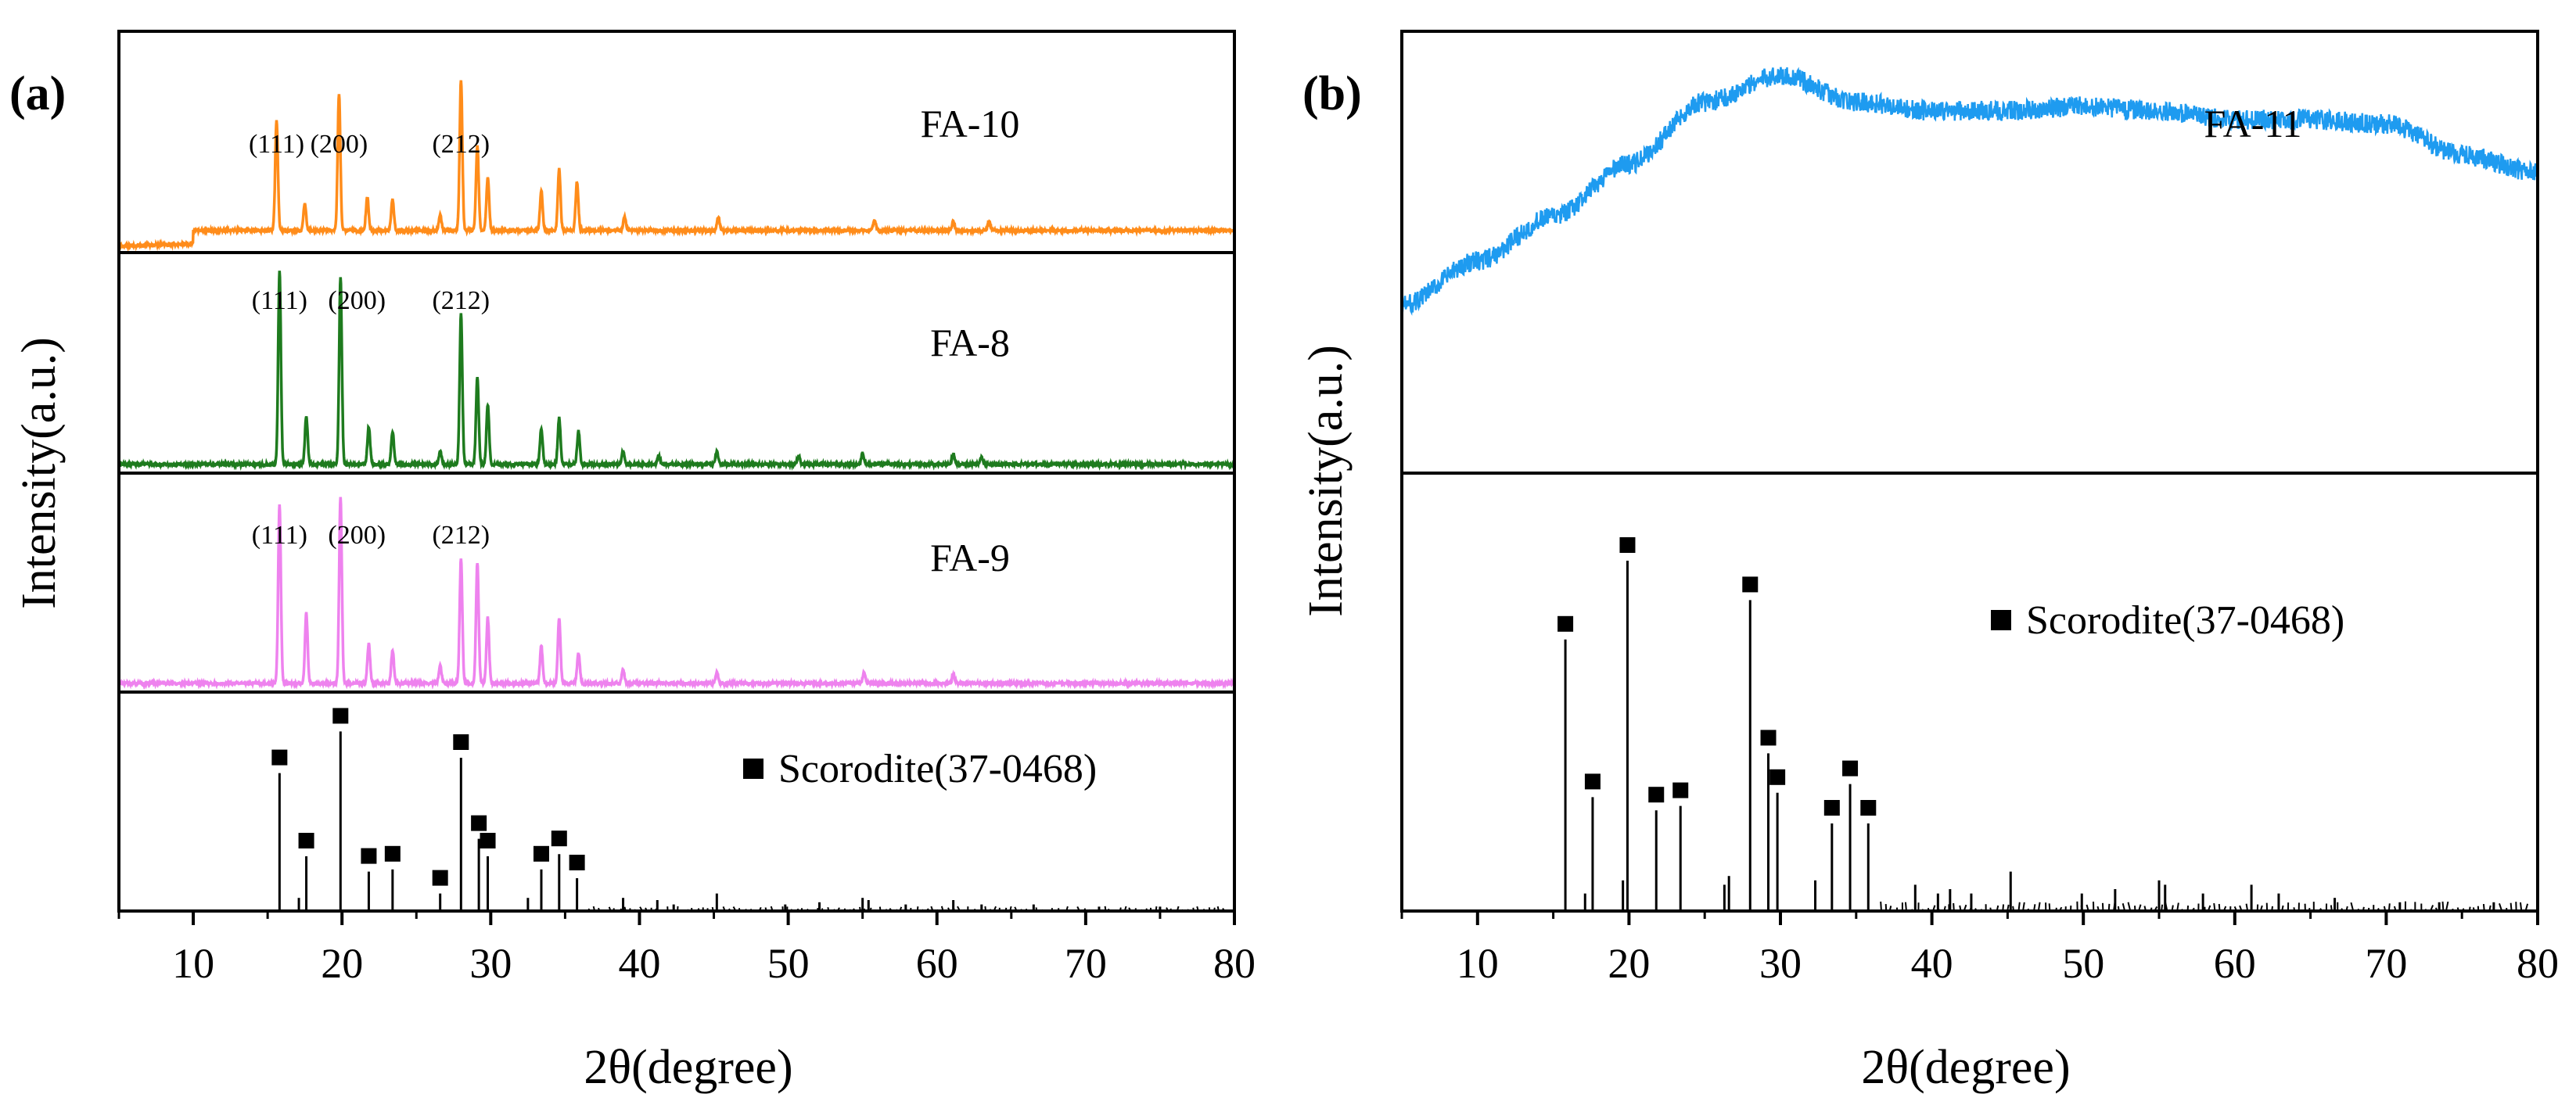  I want to click on panel-b-ylabel: Intensity(a.u.), so click(1326, 481).